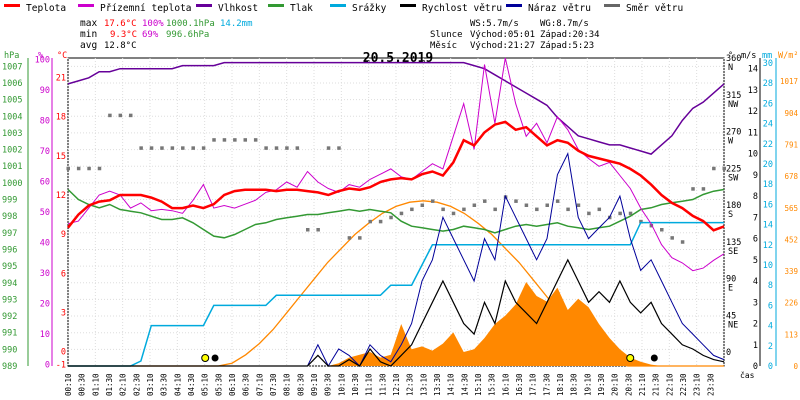  What do you see at coordinates (768, 246) in the screenshot?
I see `y-tick-mm: 12` at bounding box center [768, 246].